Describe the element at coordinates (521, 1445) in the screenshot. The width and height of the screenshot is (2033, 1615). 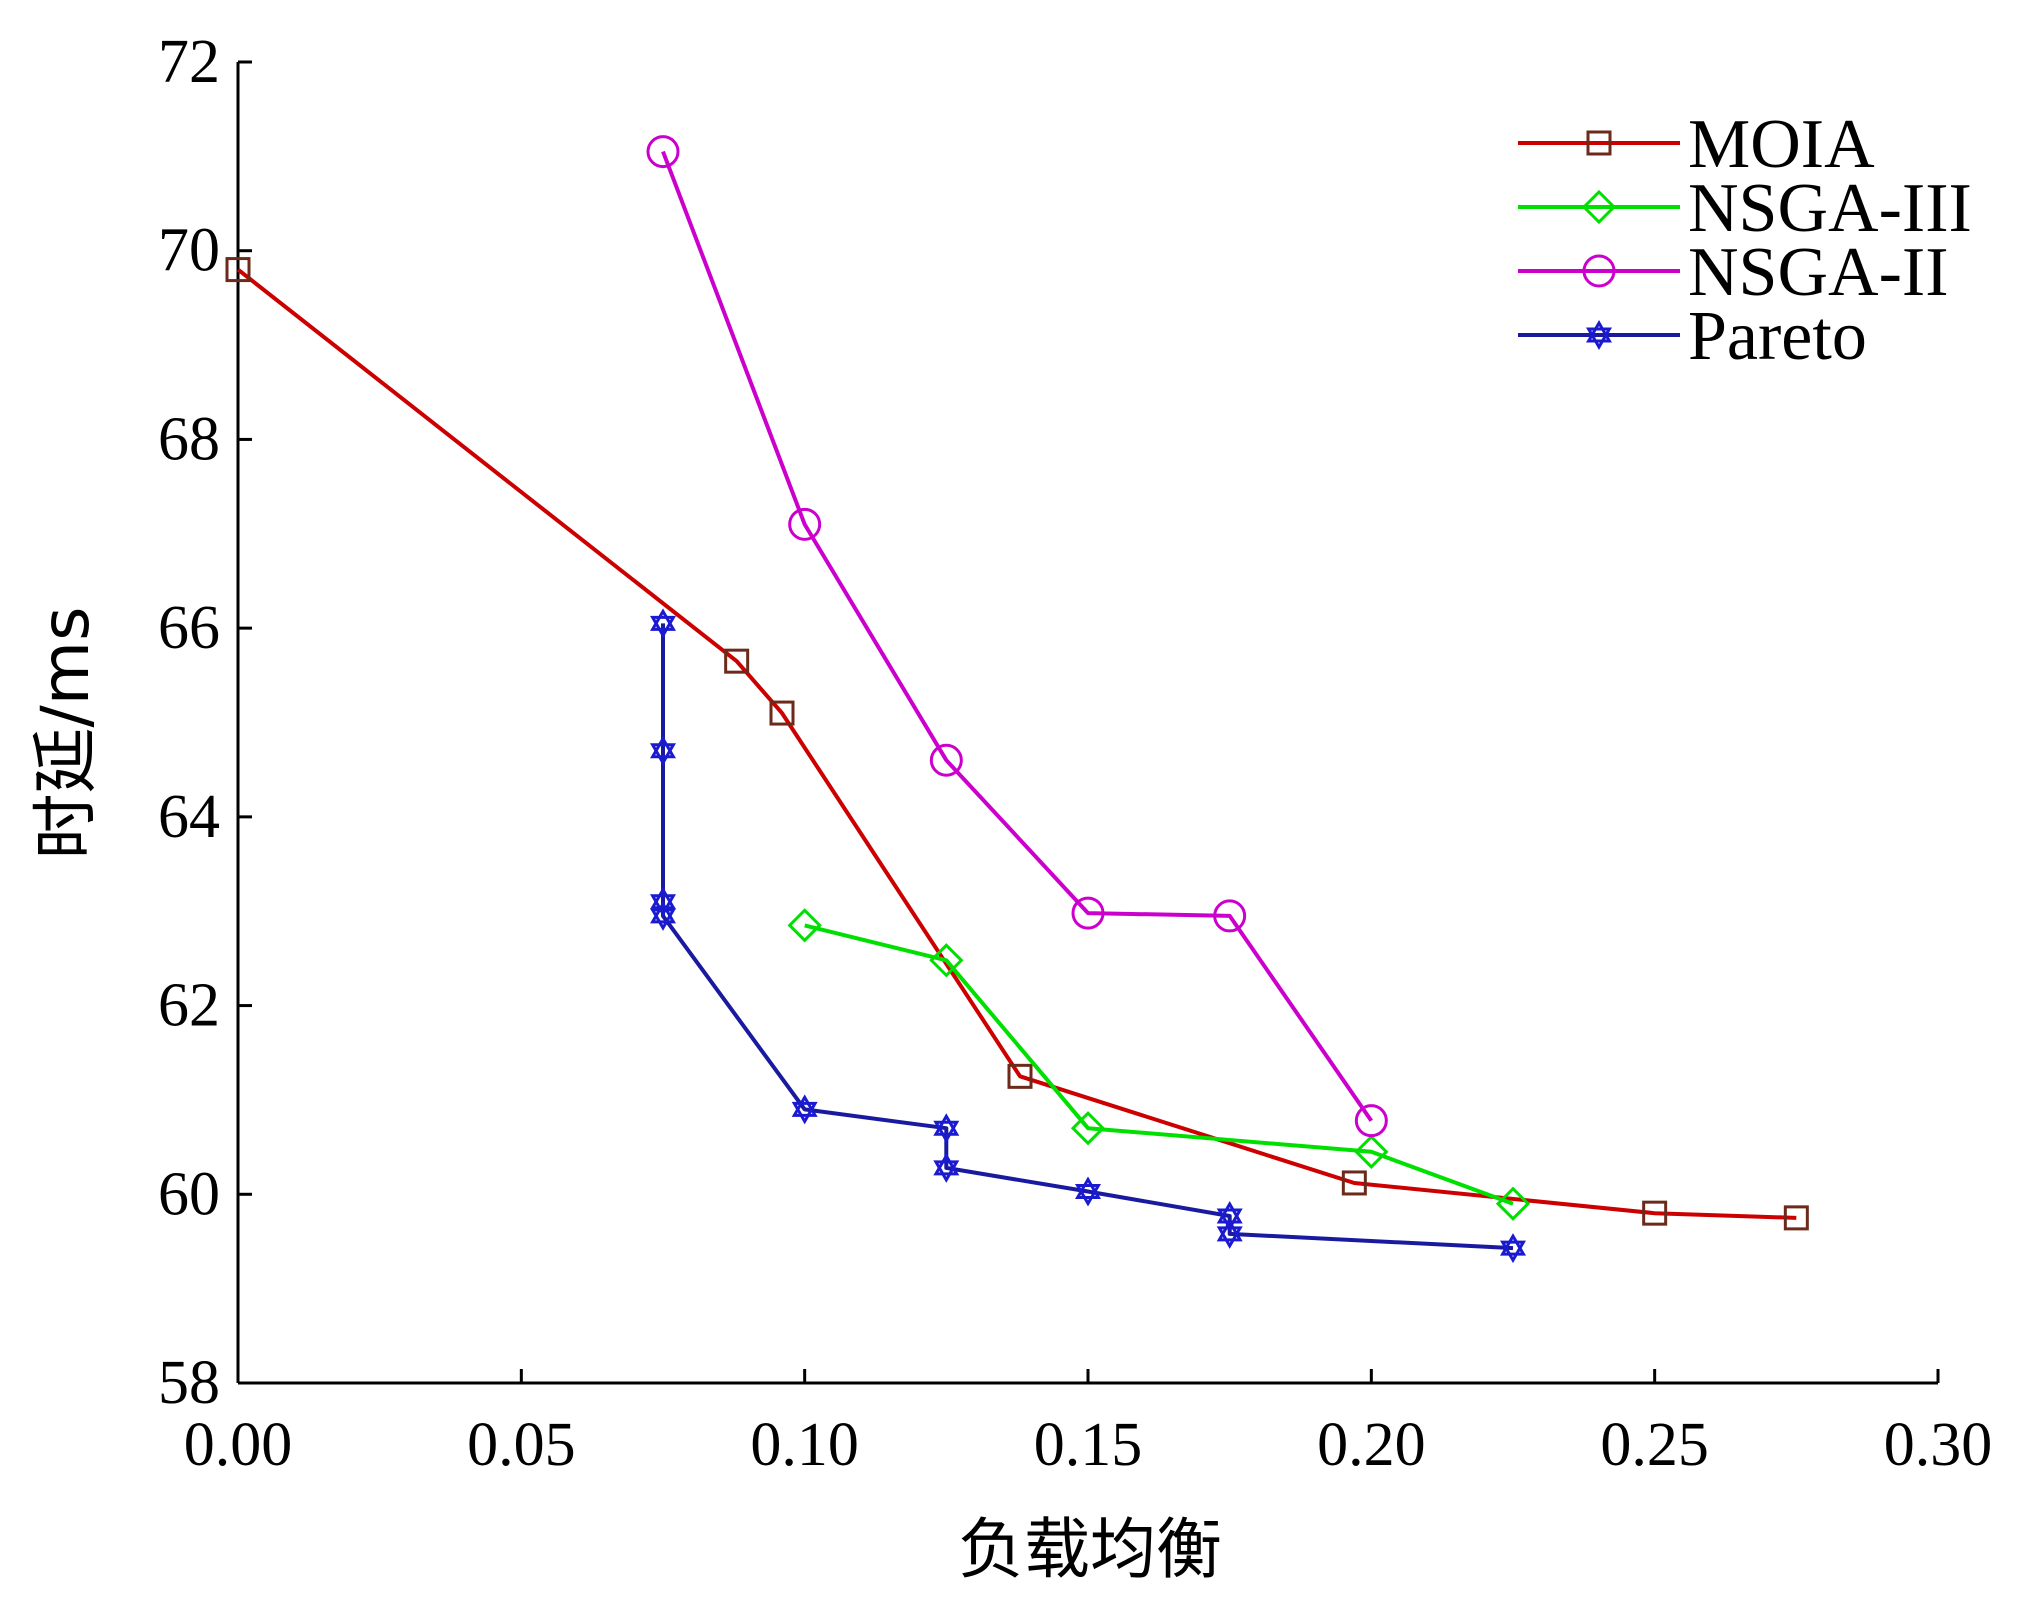
I see `x-tick-label: 0.05` at that location.